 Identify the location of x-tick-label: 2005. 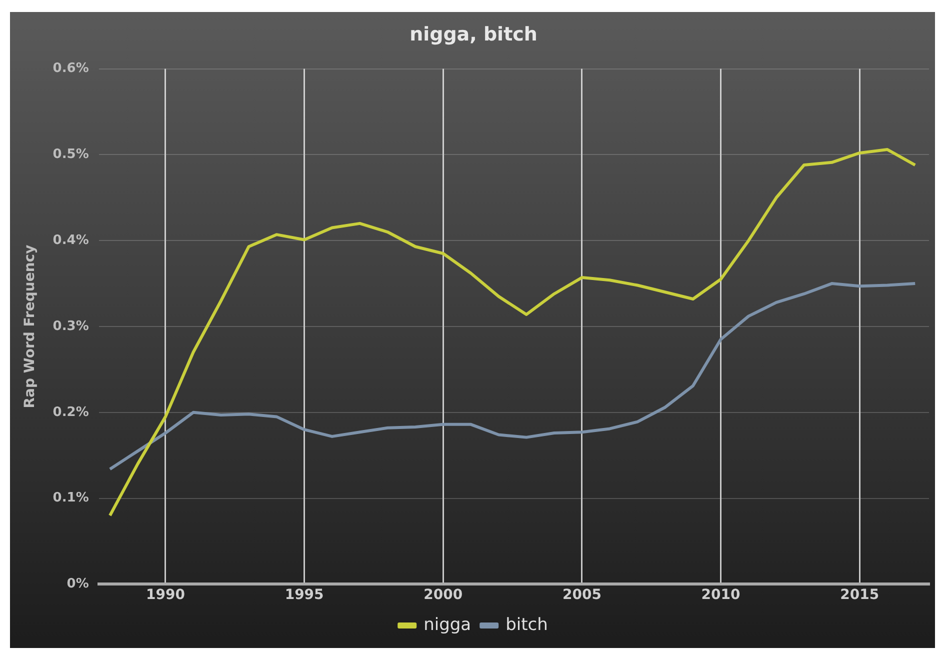
(582, 595).